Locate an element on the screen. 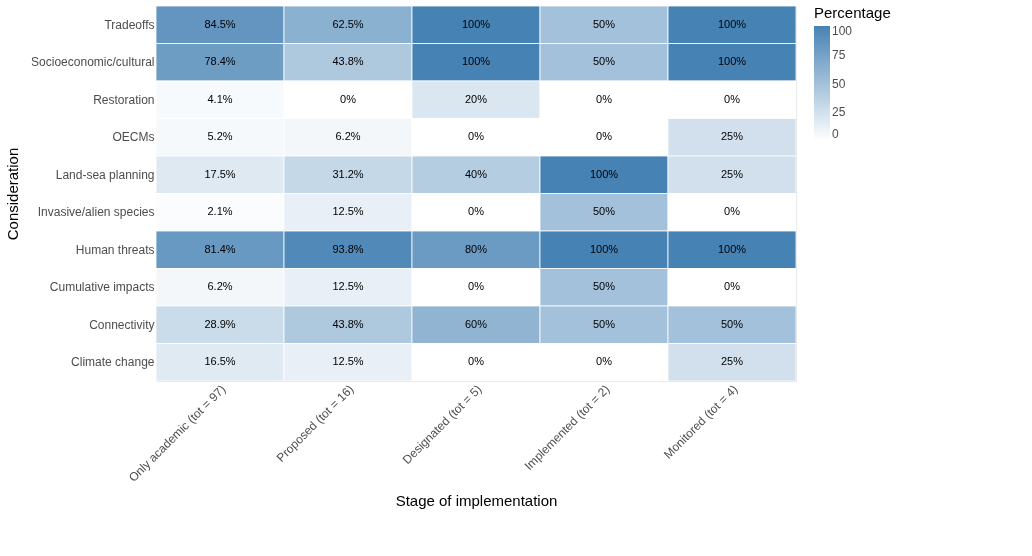  x-axis-title: Stage of implementation is located at coordinates (476, 500).